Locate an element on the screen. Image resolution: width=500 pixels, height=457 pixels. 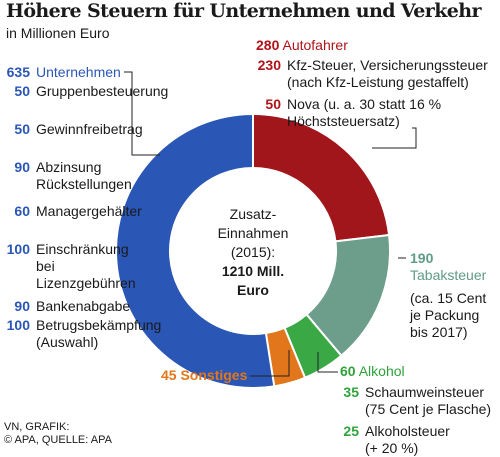
sonstiges-heading: 45 Sonstiges is located at coordinates (204, 375).